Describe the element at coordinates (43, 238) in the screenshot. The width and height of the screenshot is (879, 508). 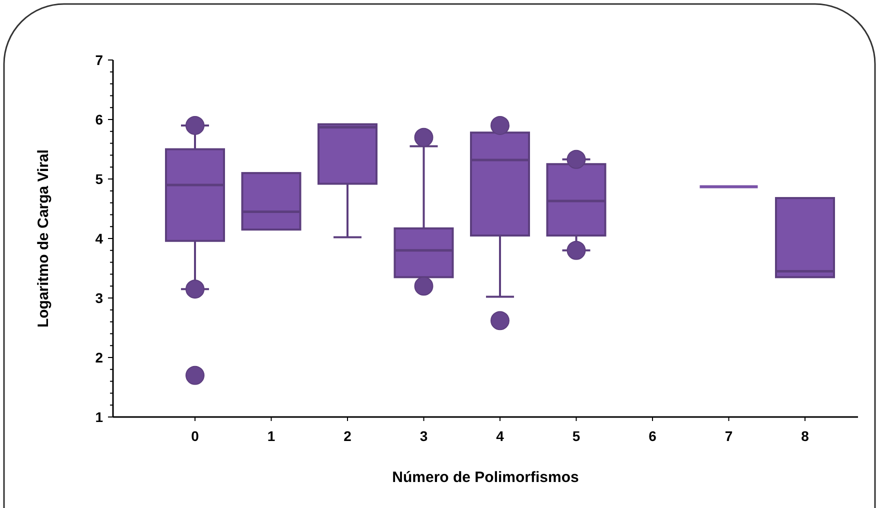
I see `y-axis-title: Logaritmo de Carga Viral` at that location.